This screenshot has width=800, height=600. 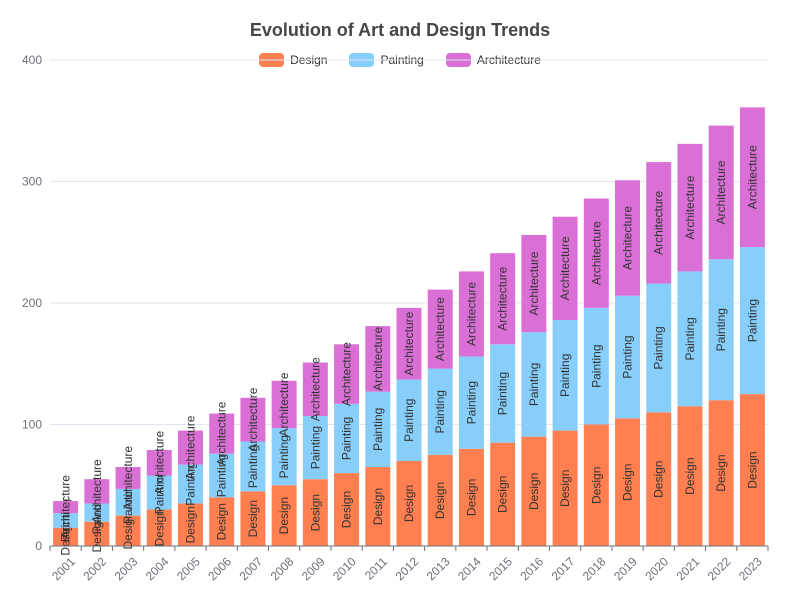 What do you see at coordinates (32, 425) in the screenshot?
I see `y-tick-label: 100` at bounding box center [32, 425].